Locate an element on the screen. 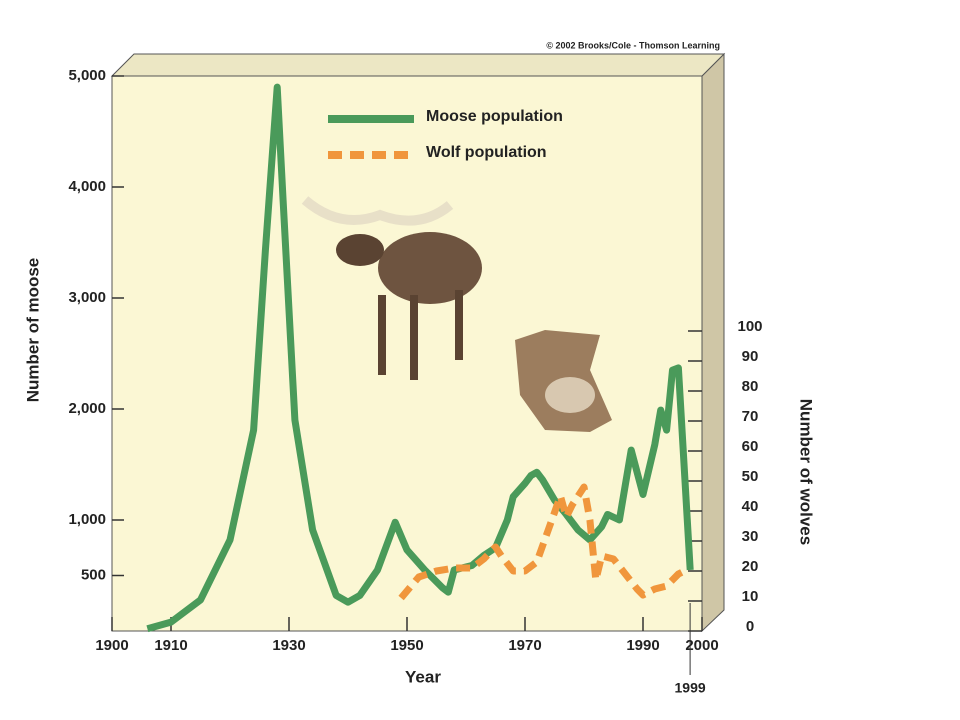 This screenshot has width=960, height=720. y2-tick-label: 0 is located at coordinates (750, 626).